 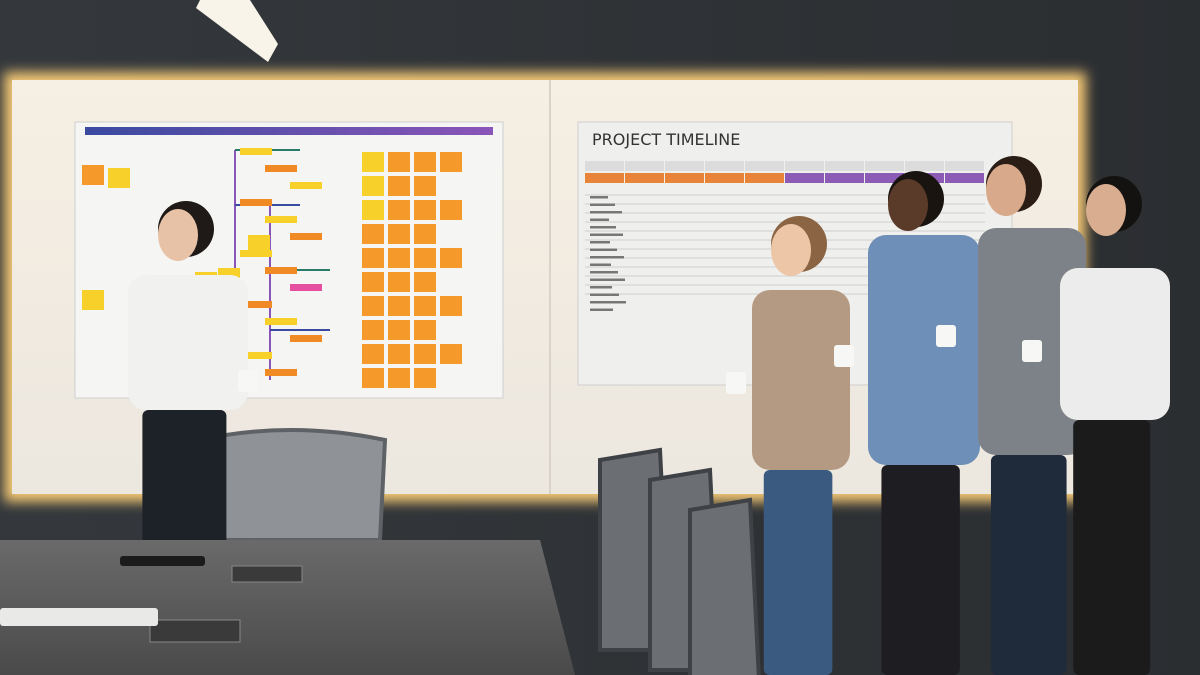 What do you see at coordinates (666, 139) in the screenshot?
I see `timeline-title: PROJECT TIMELINE` at bounding box center [666, 139].